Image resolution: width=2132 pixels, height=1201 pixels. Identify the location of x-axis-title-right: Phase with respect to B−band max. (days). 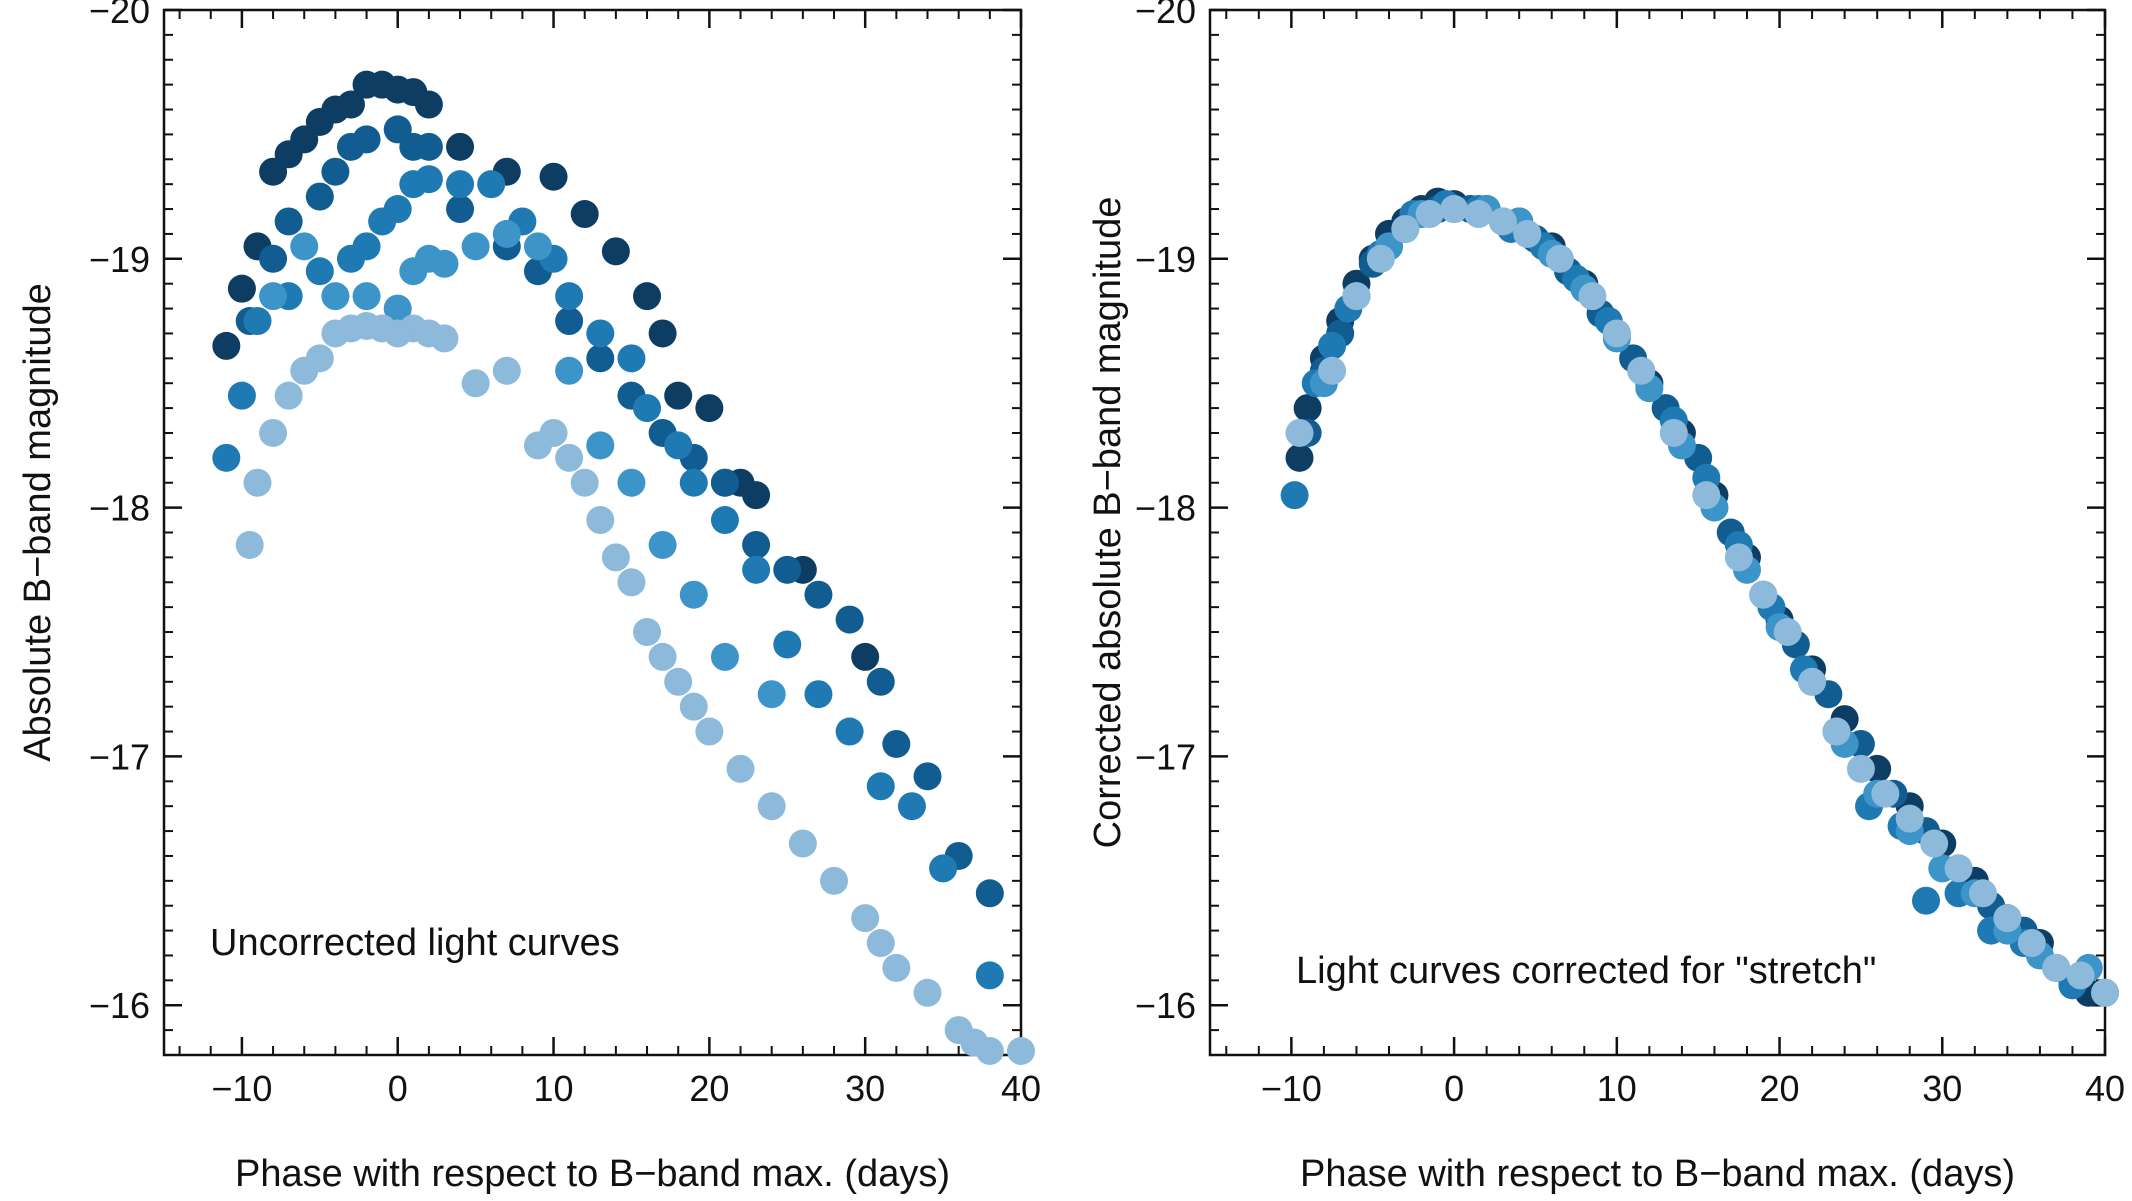
(1657, 1174).